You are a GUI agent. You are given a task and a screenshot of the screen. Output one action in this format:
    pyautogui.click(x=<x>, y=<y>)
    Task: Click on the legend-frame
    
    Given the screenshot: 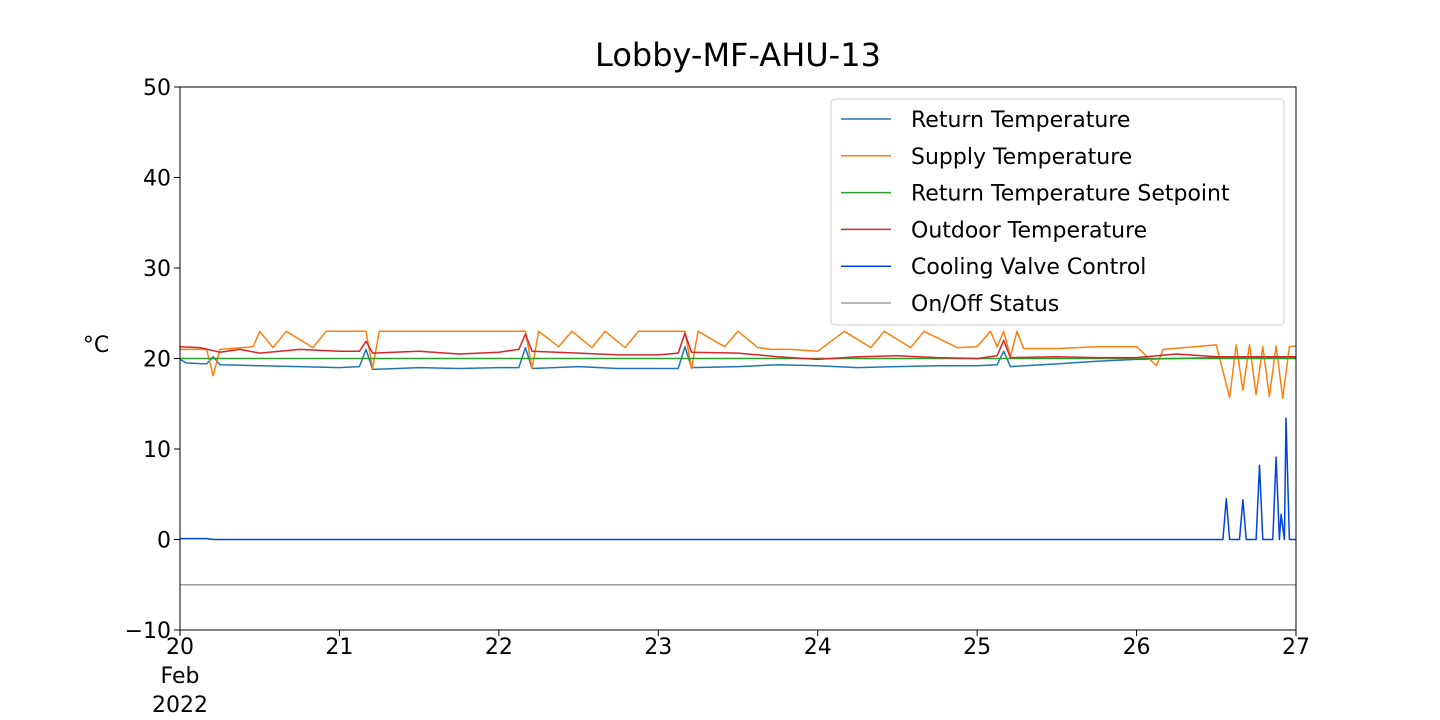 What is the action you would take?
    pyautogui.click(x=1057, y=212)
    